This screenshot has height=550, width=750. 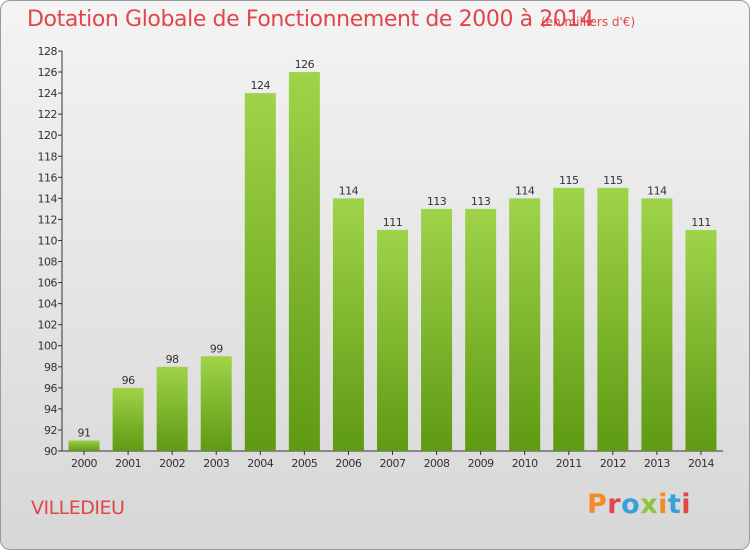 What do you see at coordinates (701, 222) in the screenshot?
I see `data-label-2014: 111` at bounding box center [701, 222].